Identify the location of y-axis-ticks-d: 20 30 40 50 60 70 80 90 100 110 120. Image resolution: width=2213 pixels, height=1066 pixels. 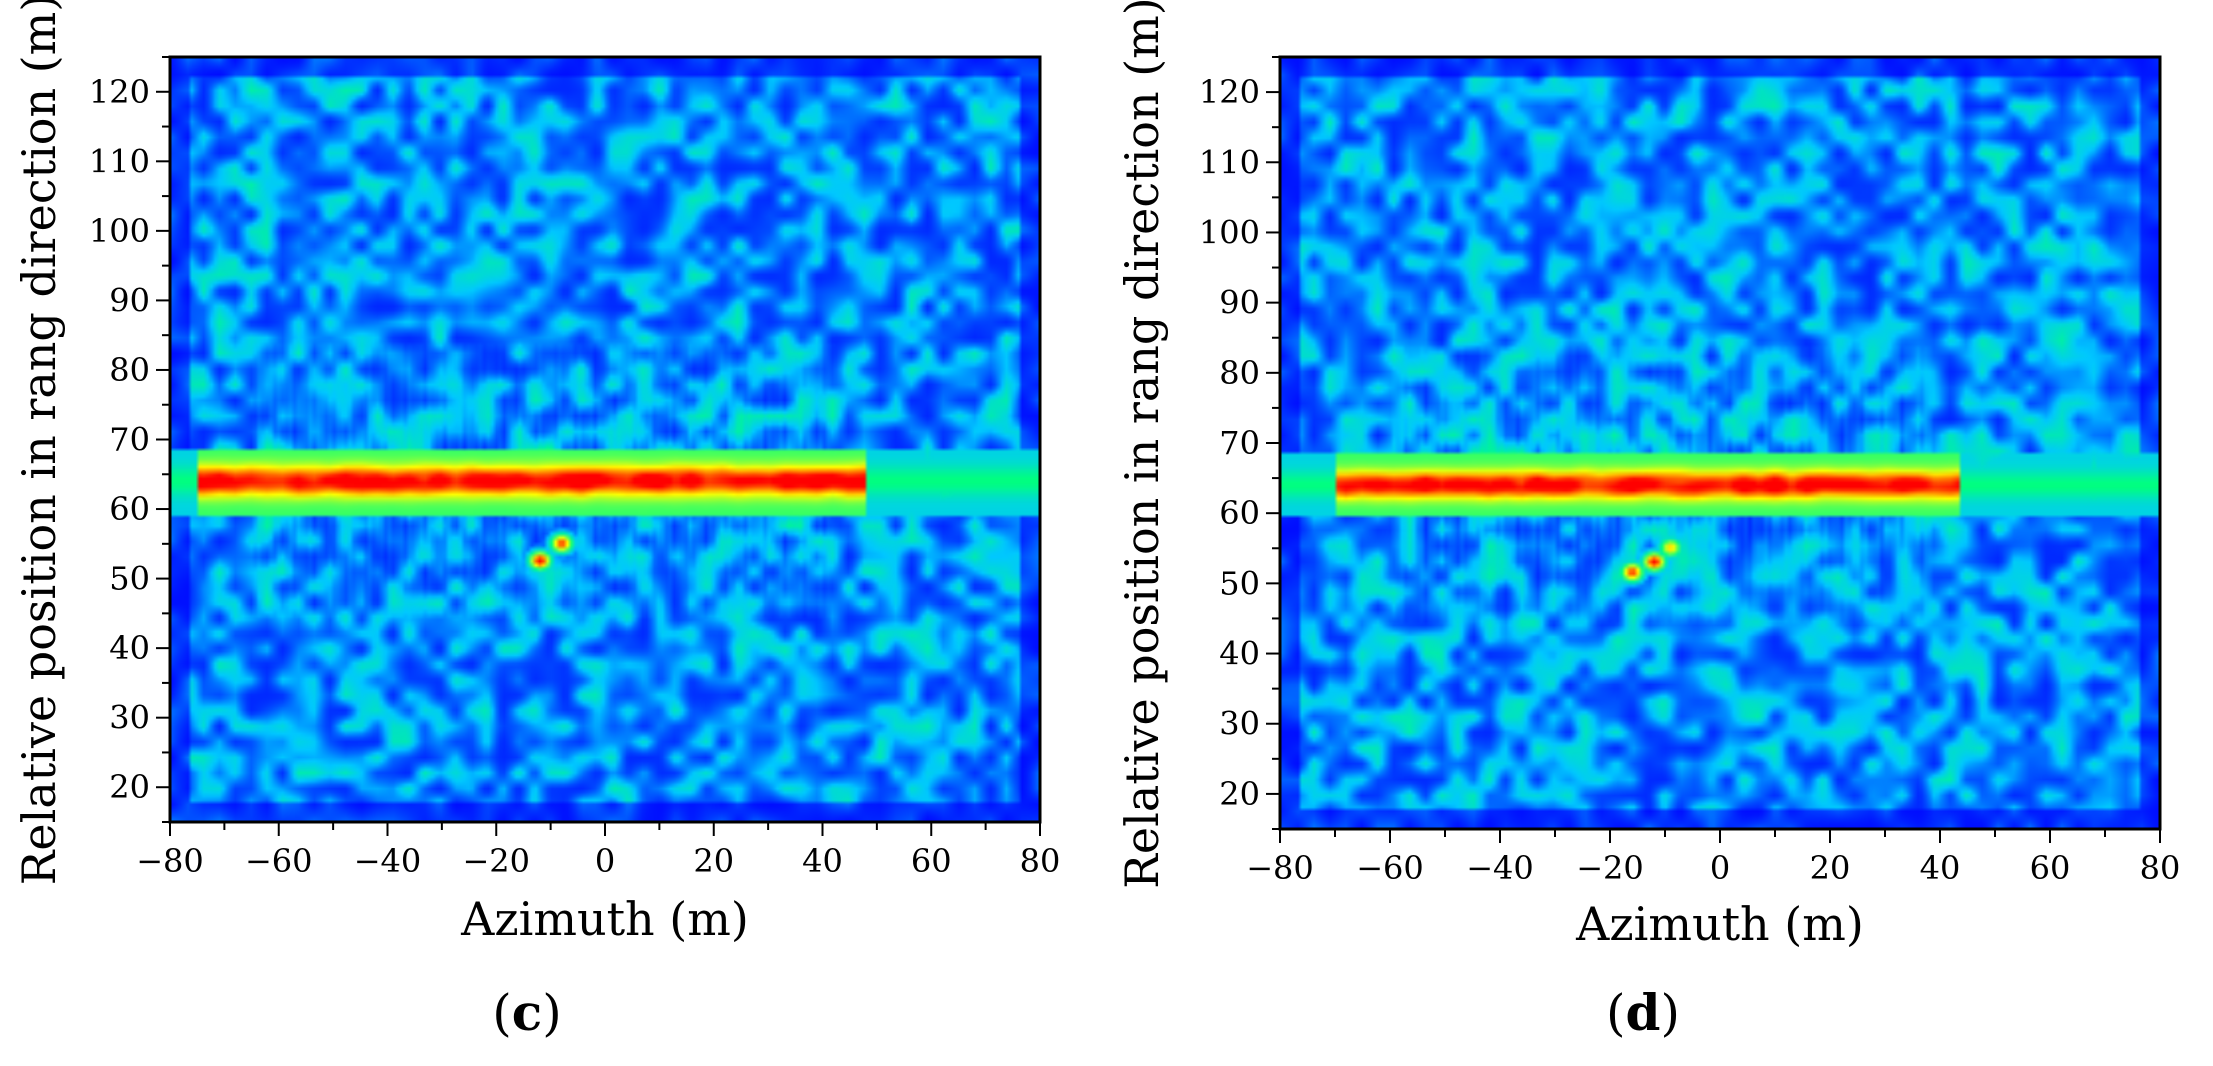
(1239, 443).